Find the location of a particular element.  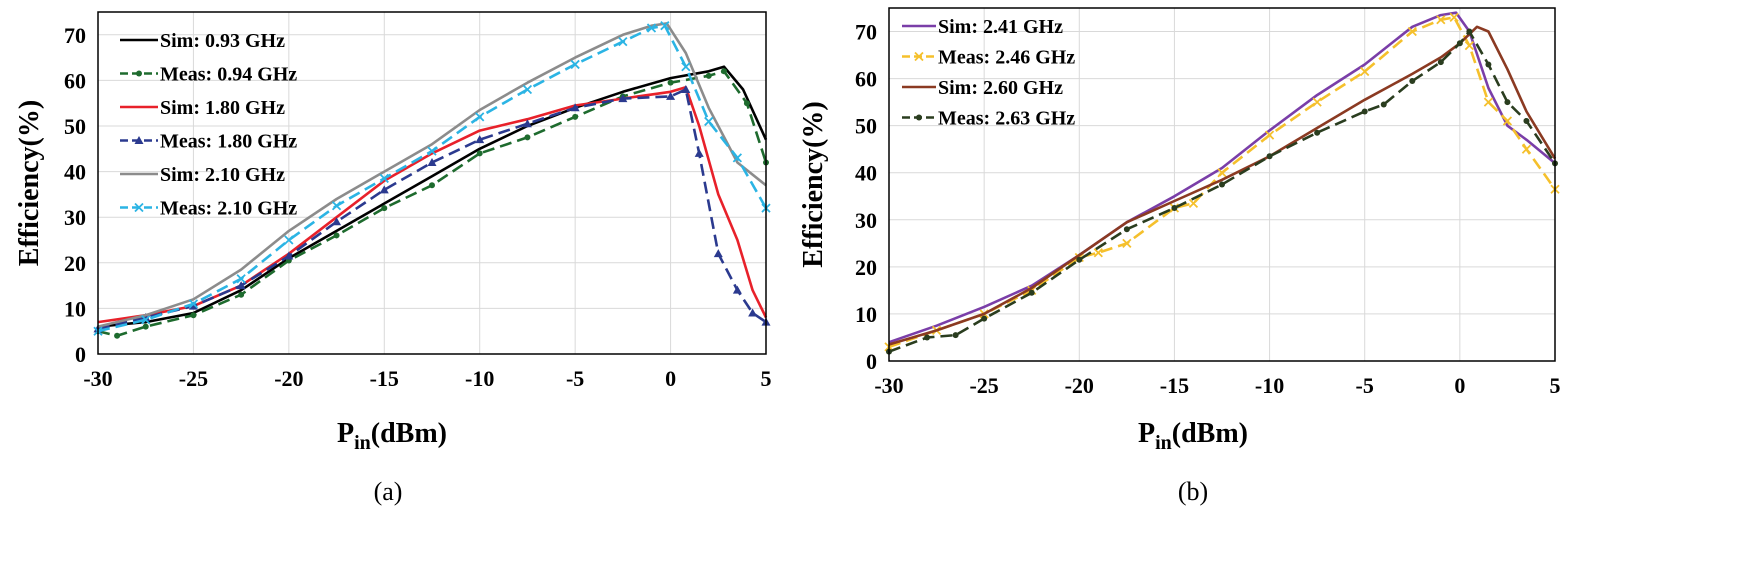

chart-a-ytick-label-0: 0 is located at coordinates (80, 354).